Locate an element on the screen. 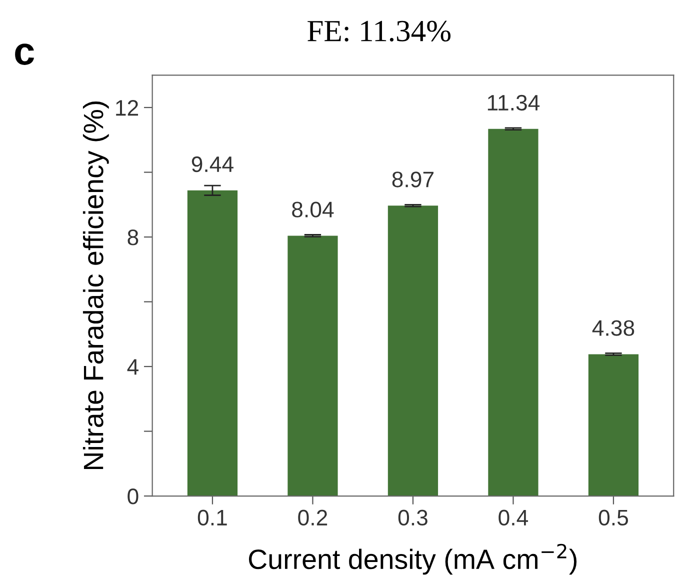  y-tick-label: 0 is located at coordinates (133, 496).